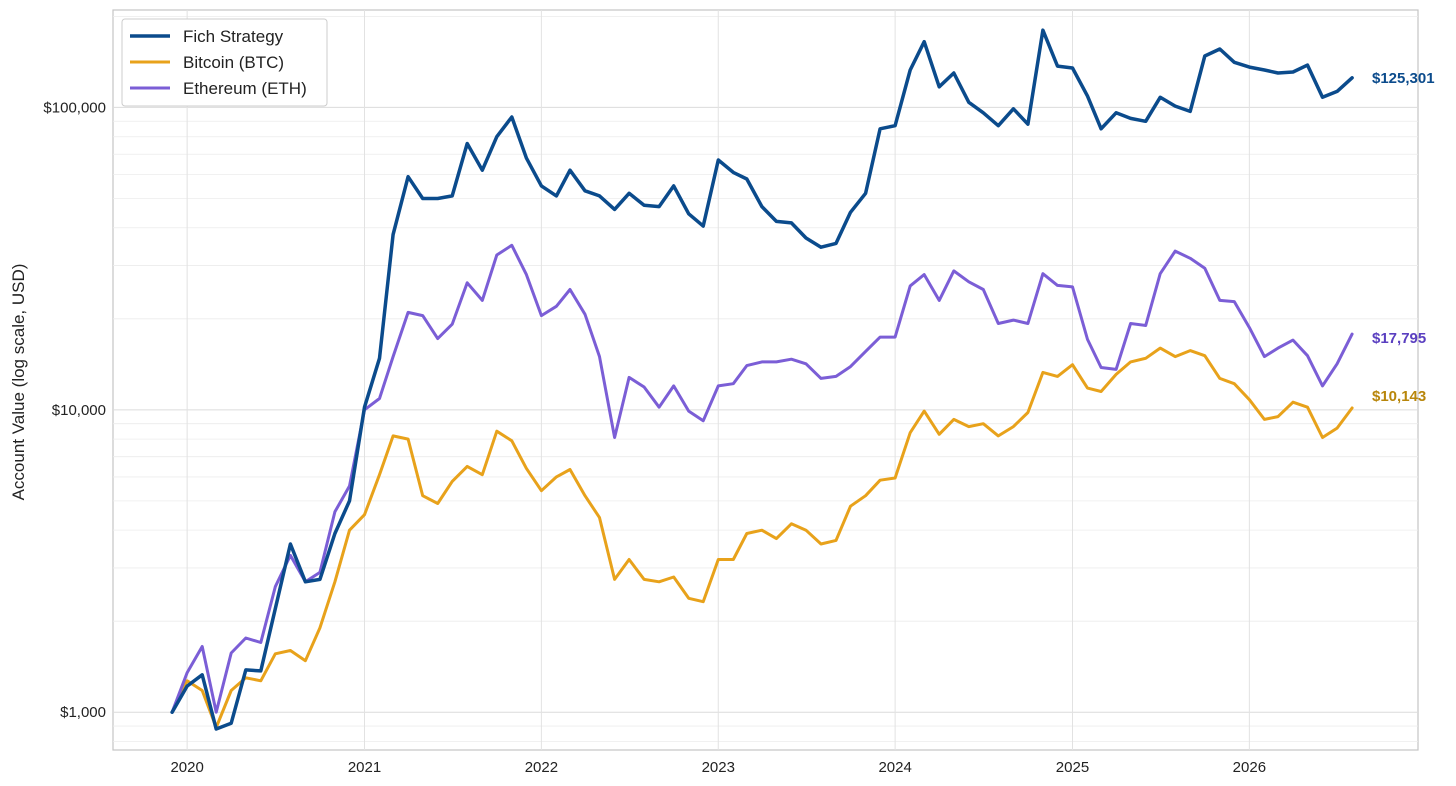  What do you see at coordinates (245, 88) in the screenshot?
I see `legend-entry: Ethereum (ETH)` at bounding box center [245, 88].